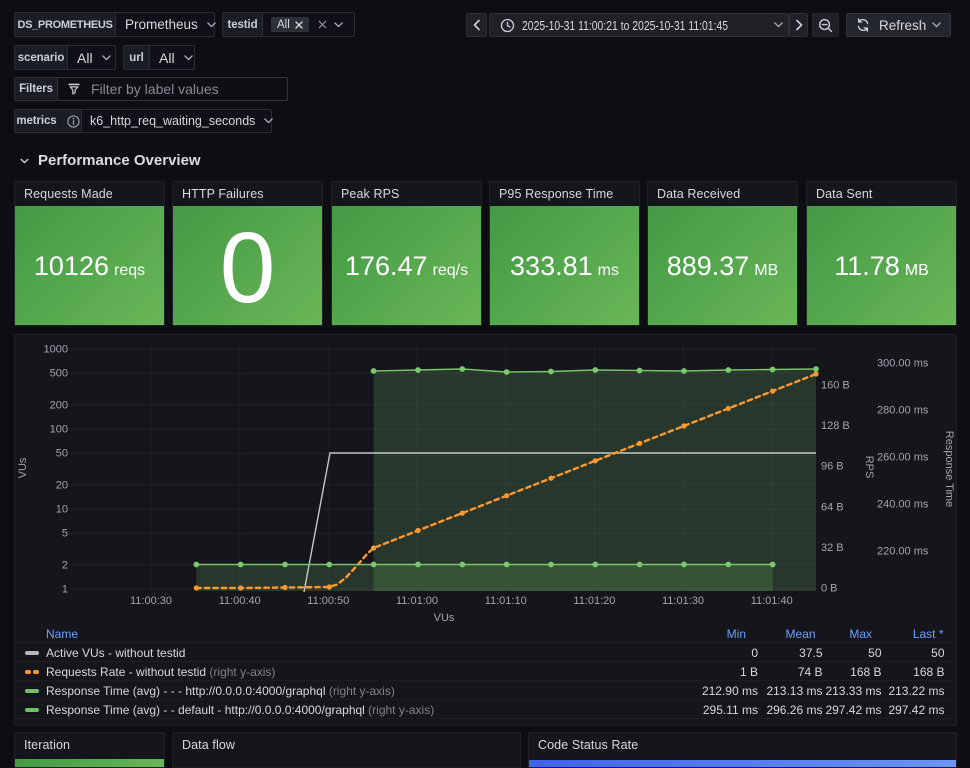 This screenshot has height=768, width=970. What do you see at coordinates (835, 386) in the screenshot?
I see `svg-text: 160 B` at bounding box center [835, 386].